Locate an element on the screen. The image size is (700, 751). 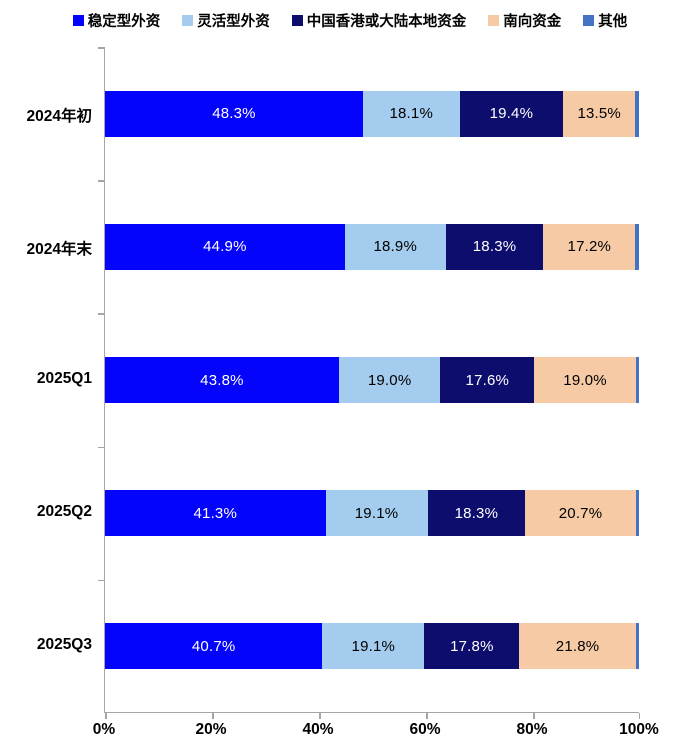
bar-segment-南向资金: 19.0% is located at coordinates (585, 380).